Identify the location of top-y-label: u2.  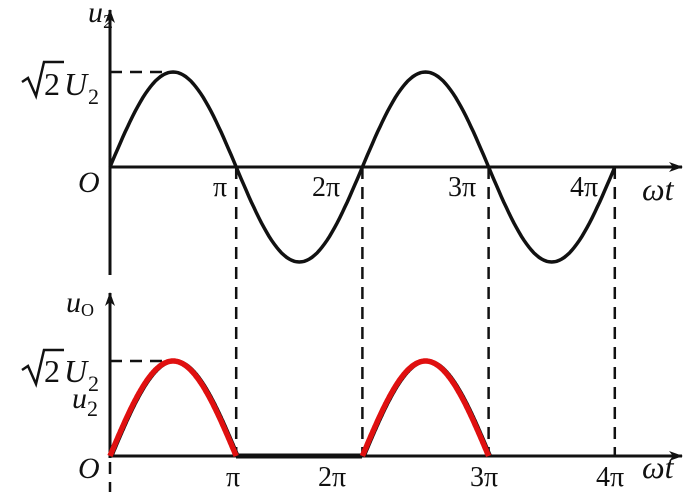
(100, 16).